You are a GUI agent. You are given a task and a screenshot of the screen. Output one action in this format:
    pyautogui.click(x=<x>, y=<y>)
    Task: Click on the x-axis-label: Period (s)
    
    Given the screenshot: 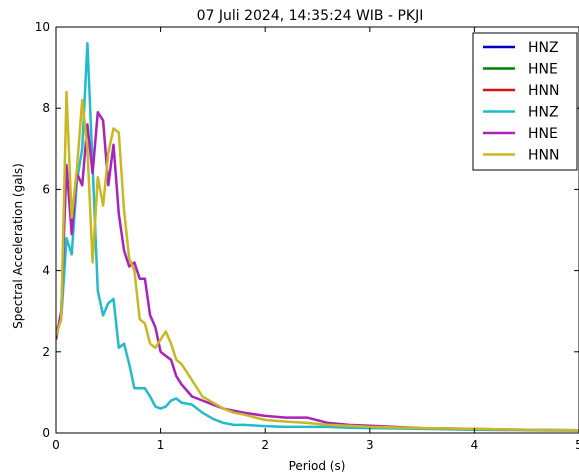 What is the action you would take?
    pyautogui.click(x=317, y=466)
    